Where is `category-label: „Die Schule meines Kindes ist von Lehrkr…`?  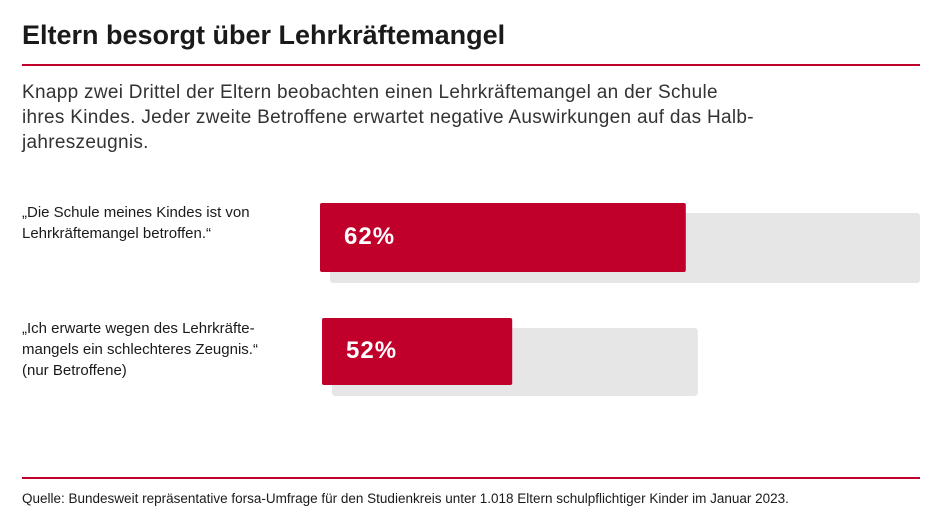
category-label: „Die Schule meines Kindes ist von Lehrkr… is located at coordinates (136, 223).